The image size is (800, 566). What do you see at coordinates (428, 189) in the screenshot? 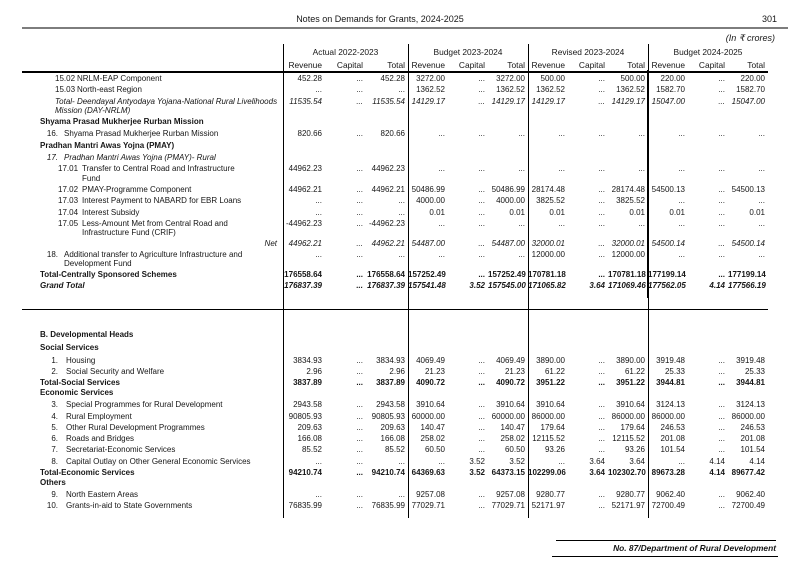
I see `cell-budget-2023-2024-revenue: 50486.99` at bounding box center [428, 189].